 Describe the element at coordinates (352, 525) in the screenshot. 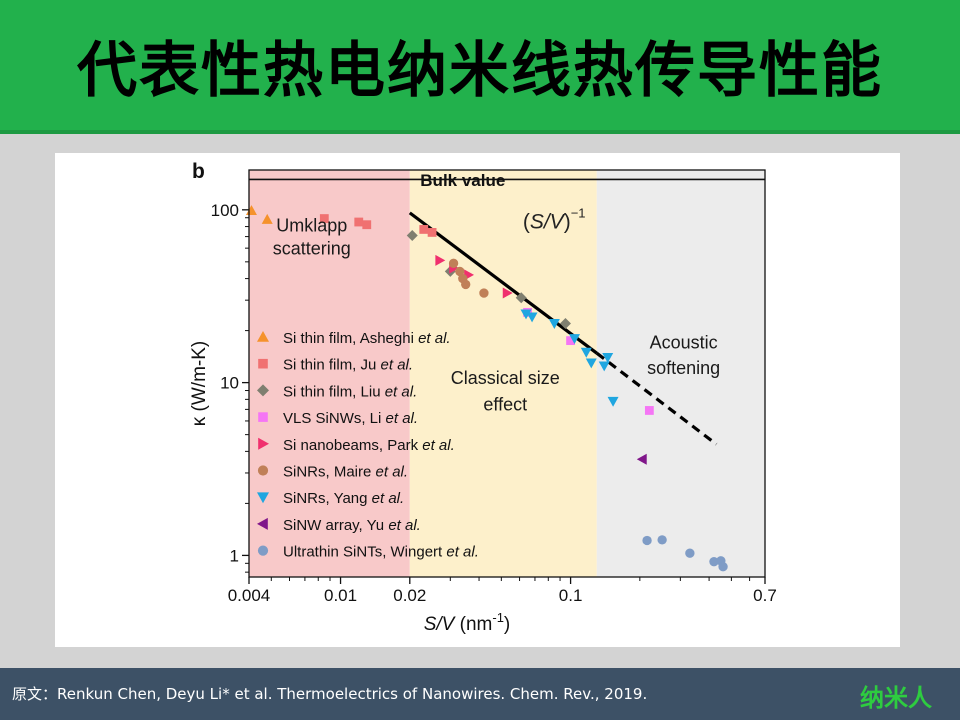

I see `legend-entry: SiNW array, Yu et al.` at that location.